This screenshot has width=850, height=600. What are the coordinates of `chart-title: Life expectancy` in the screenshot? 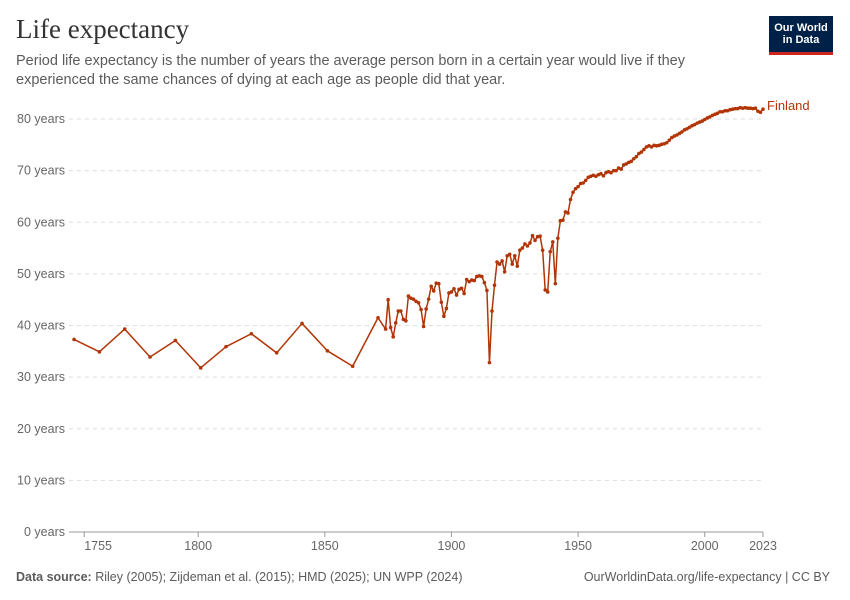 It's located at (103, 29).